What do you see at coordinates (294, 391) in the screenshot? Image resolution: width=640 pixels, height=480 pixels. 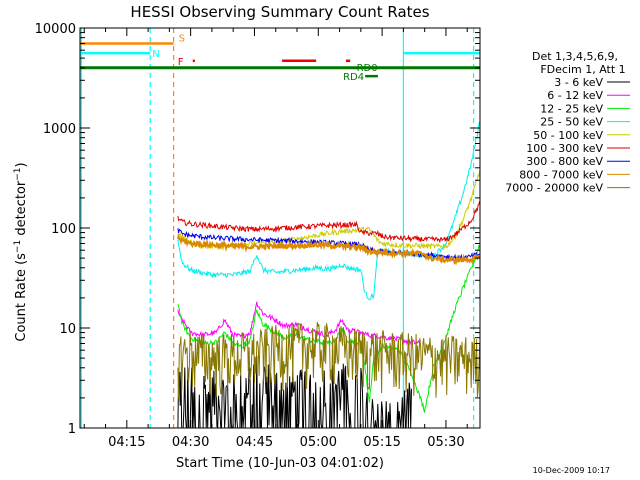 I see `series-3-6-kev` at bounding box center [294, 391].